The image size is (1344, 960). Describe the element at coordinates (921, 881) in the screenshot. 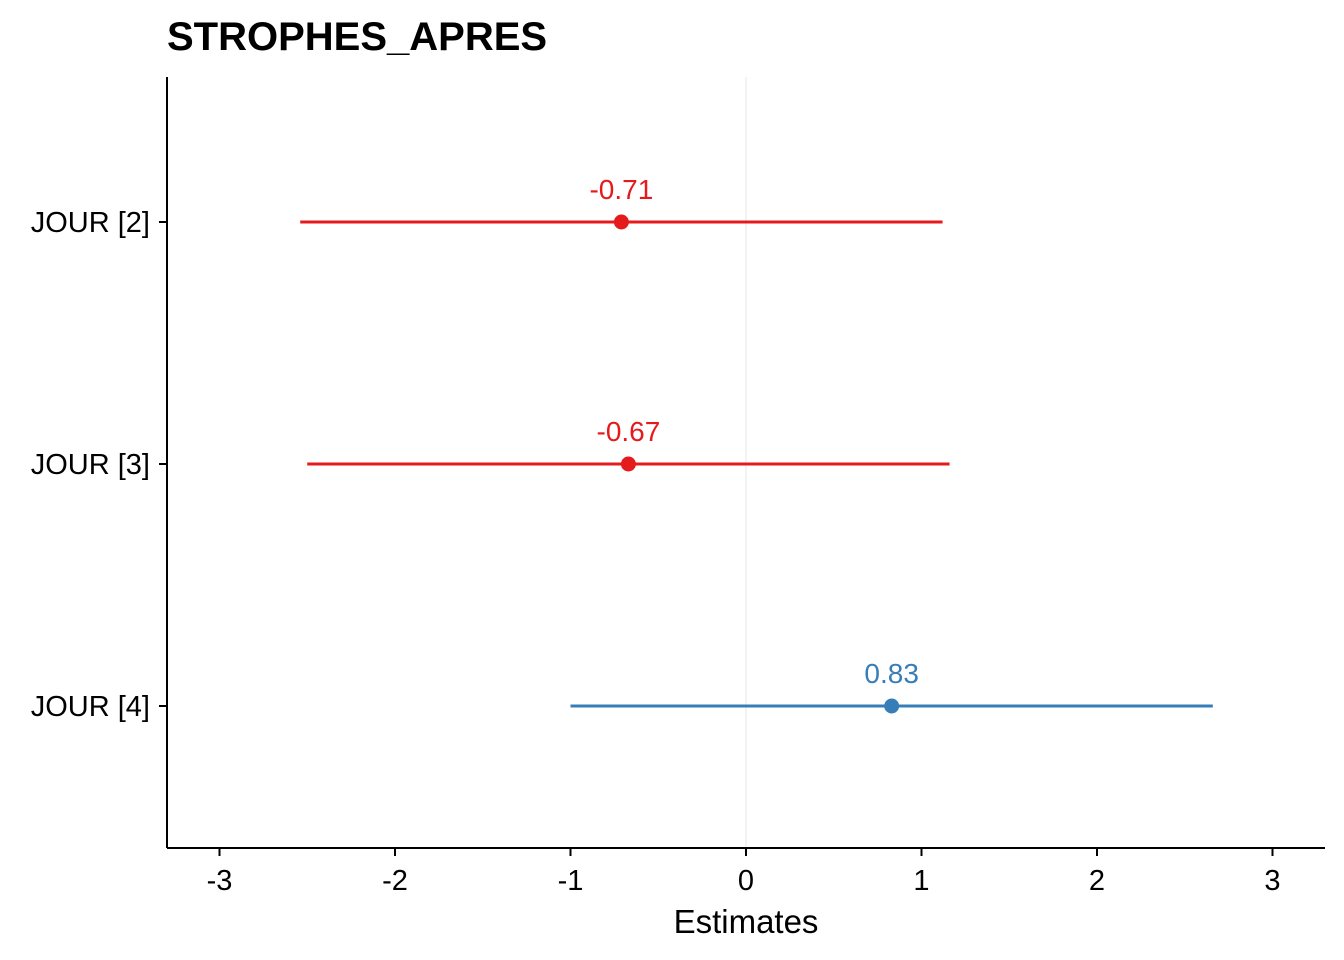

I see `x-tick-label: 1` at that location.